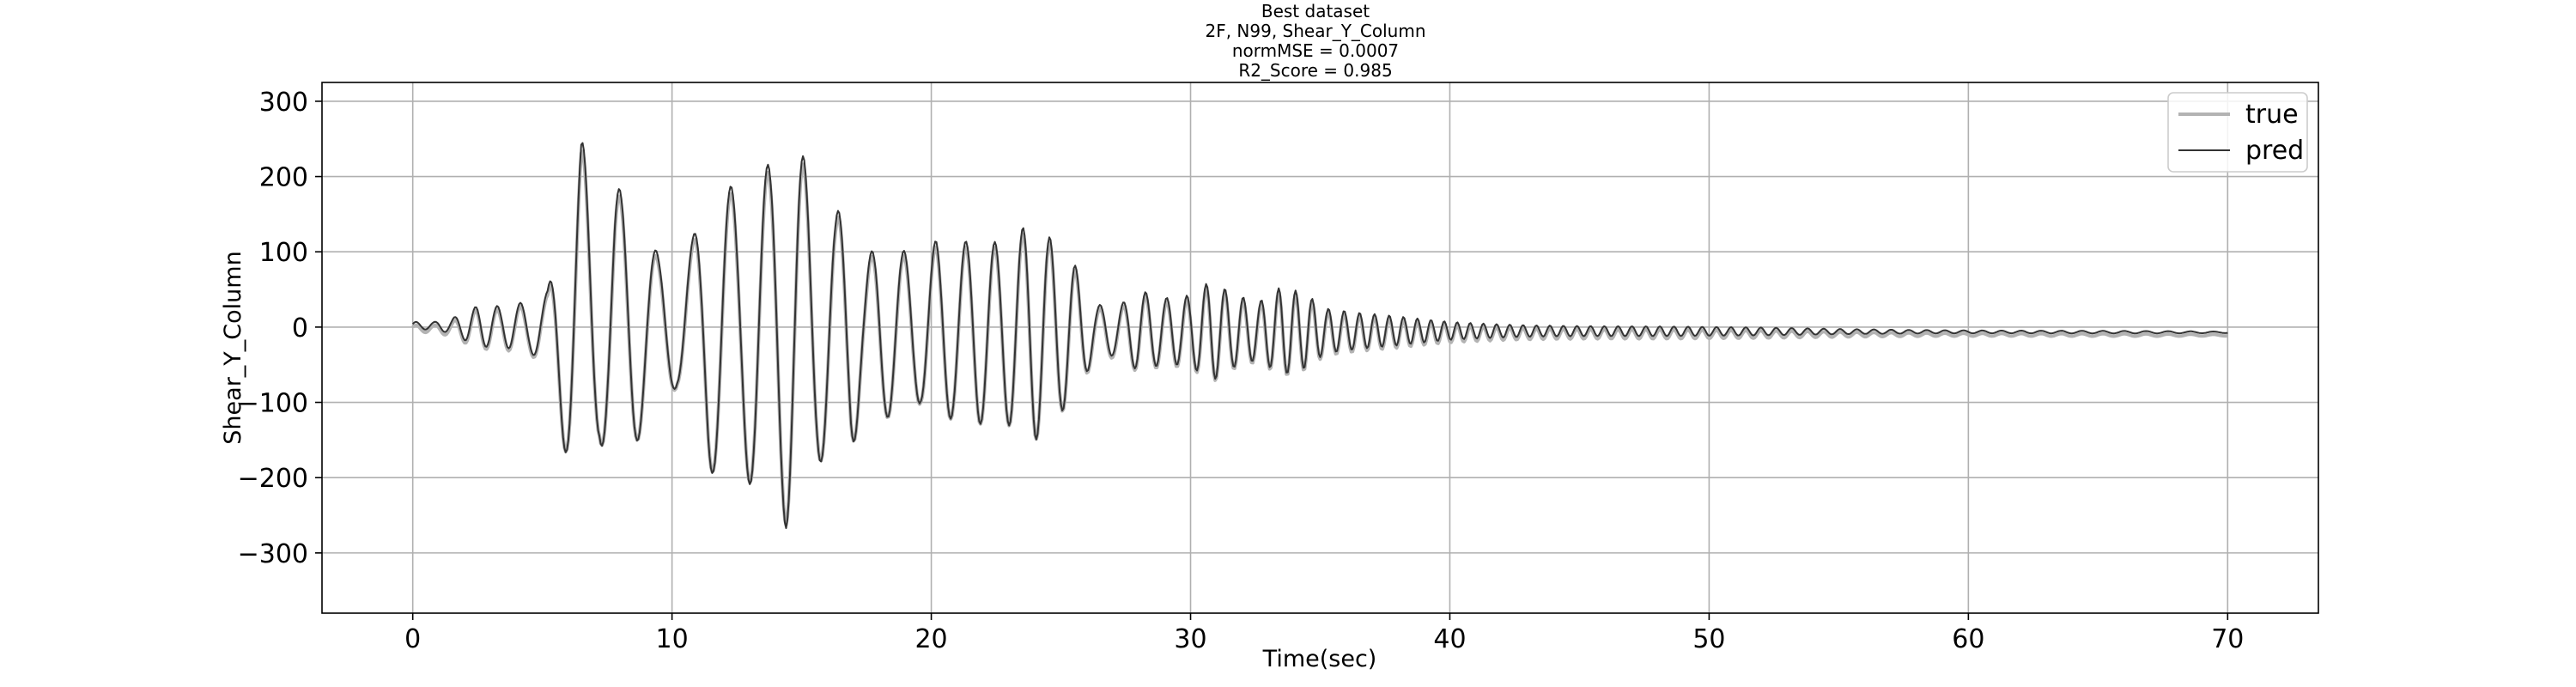  What do you see at coordinates (1968, 639) in the screenshot?
I see `x-tick-label: 60` at bounding box center [1968, 639].